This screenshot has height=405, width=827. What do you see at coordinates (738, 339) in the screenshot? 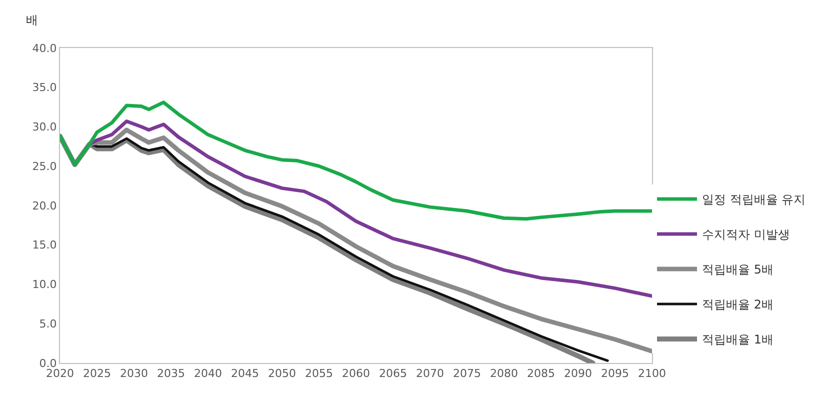
I see `legend-label: 적립배율 1배` at bounding box center [738, 339].